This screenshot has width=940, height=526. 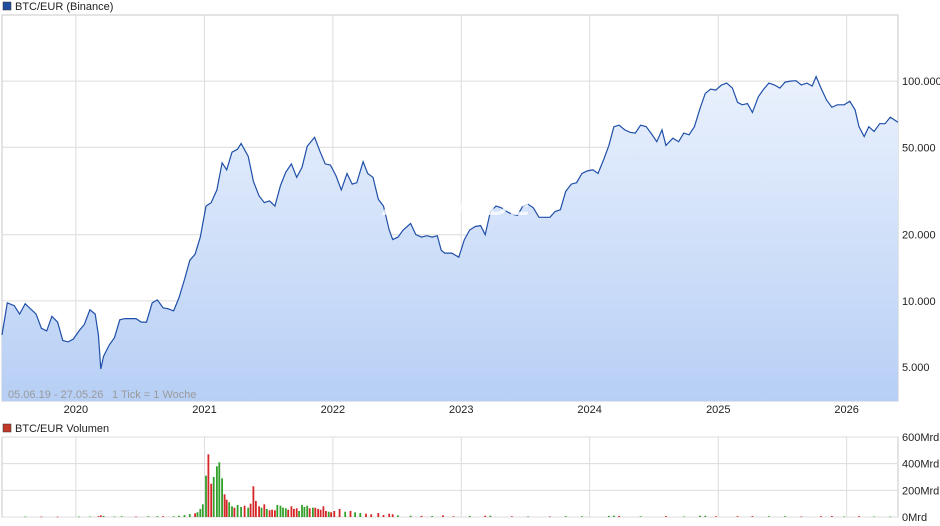 What do you see at coordinates (921, 225) in the screenshot?
I see `price-y-tick-labels: 5.000 10.000 20.000 50.000 100.000` at bounding box center [921, 225].